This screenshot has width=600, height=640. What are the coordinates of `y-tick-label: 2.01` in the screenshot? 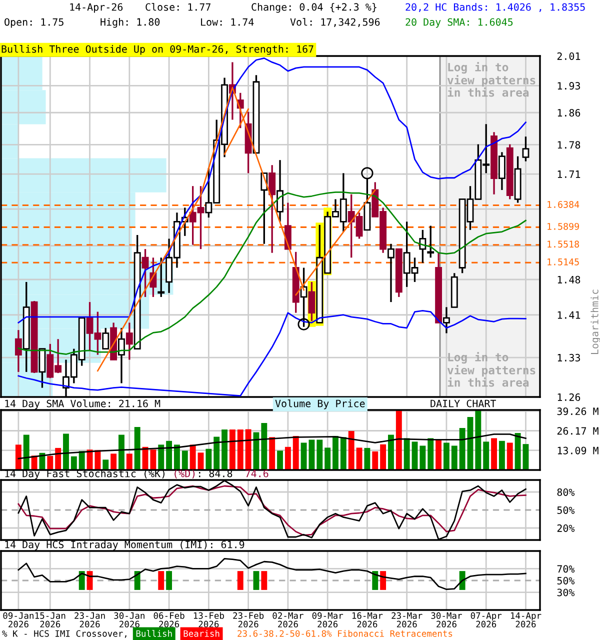 It's located at (568, 56).